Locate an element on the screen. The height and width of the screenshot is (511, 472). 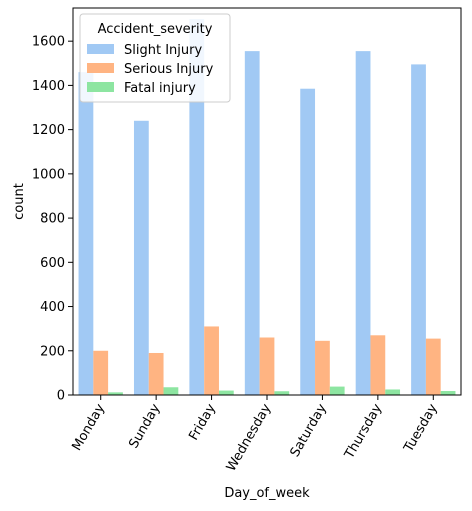
y-tick-label: 0 is located at coordinates (61, 396).